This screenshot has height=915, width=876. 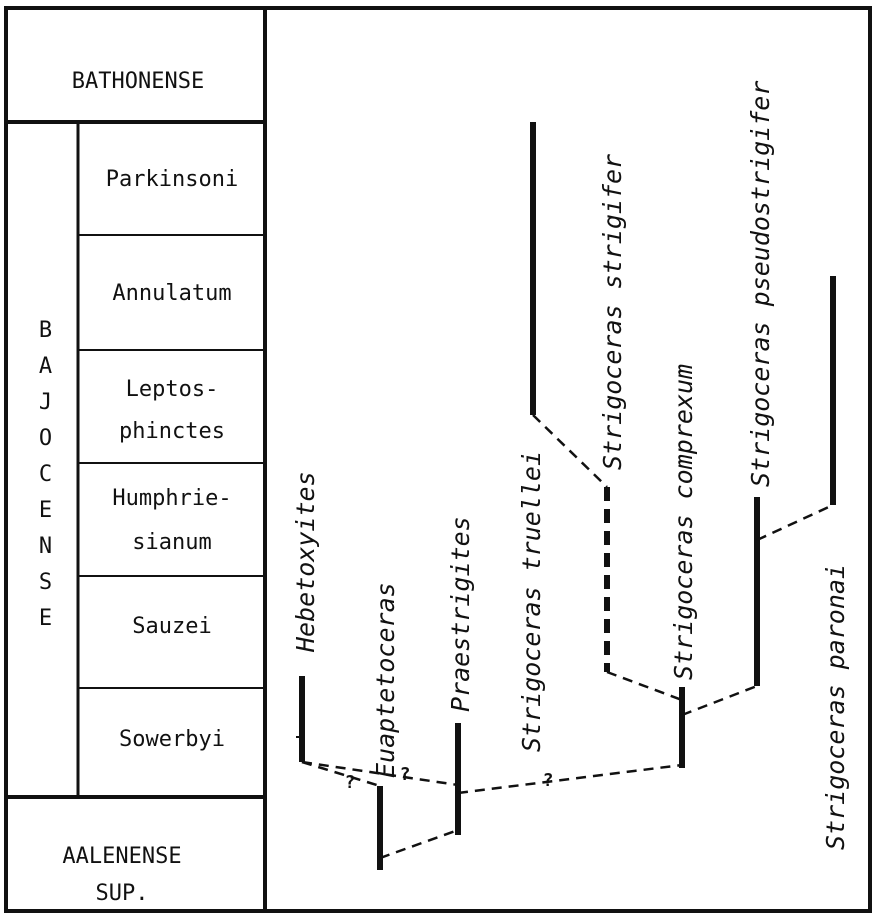 I want to click on zone-label: phinctes, so click(x=172, y=431).